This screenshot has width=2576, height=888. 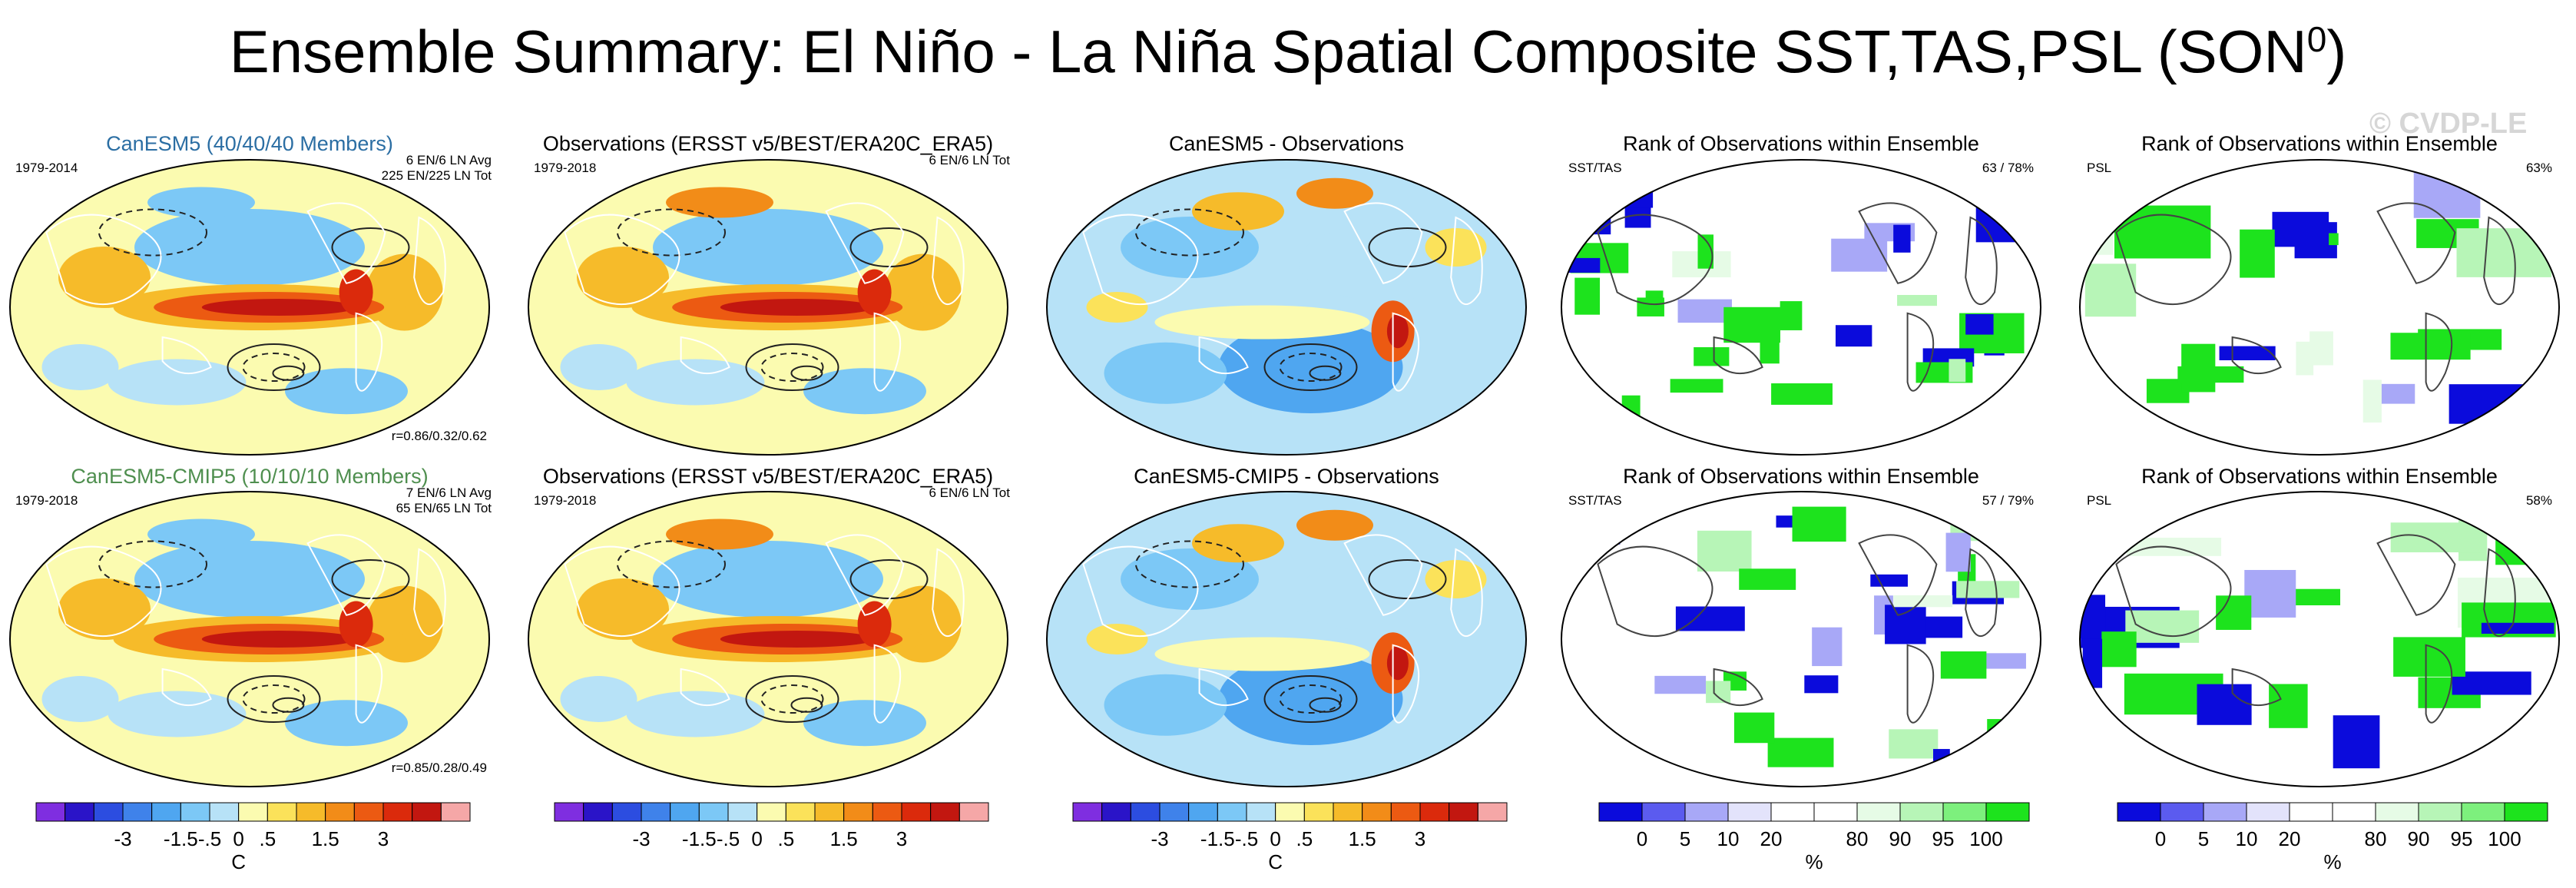 I want to click on colorbar-0-tick-1: -1.5, so click(x=180, y=838).